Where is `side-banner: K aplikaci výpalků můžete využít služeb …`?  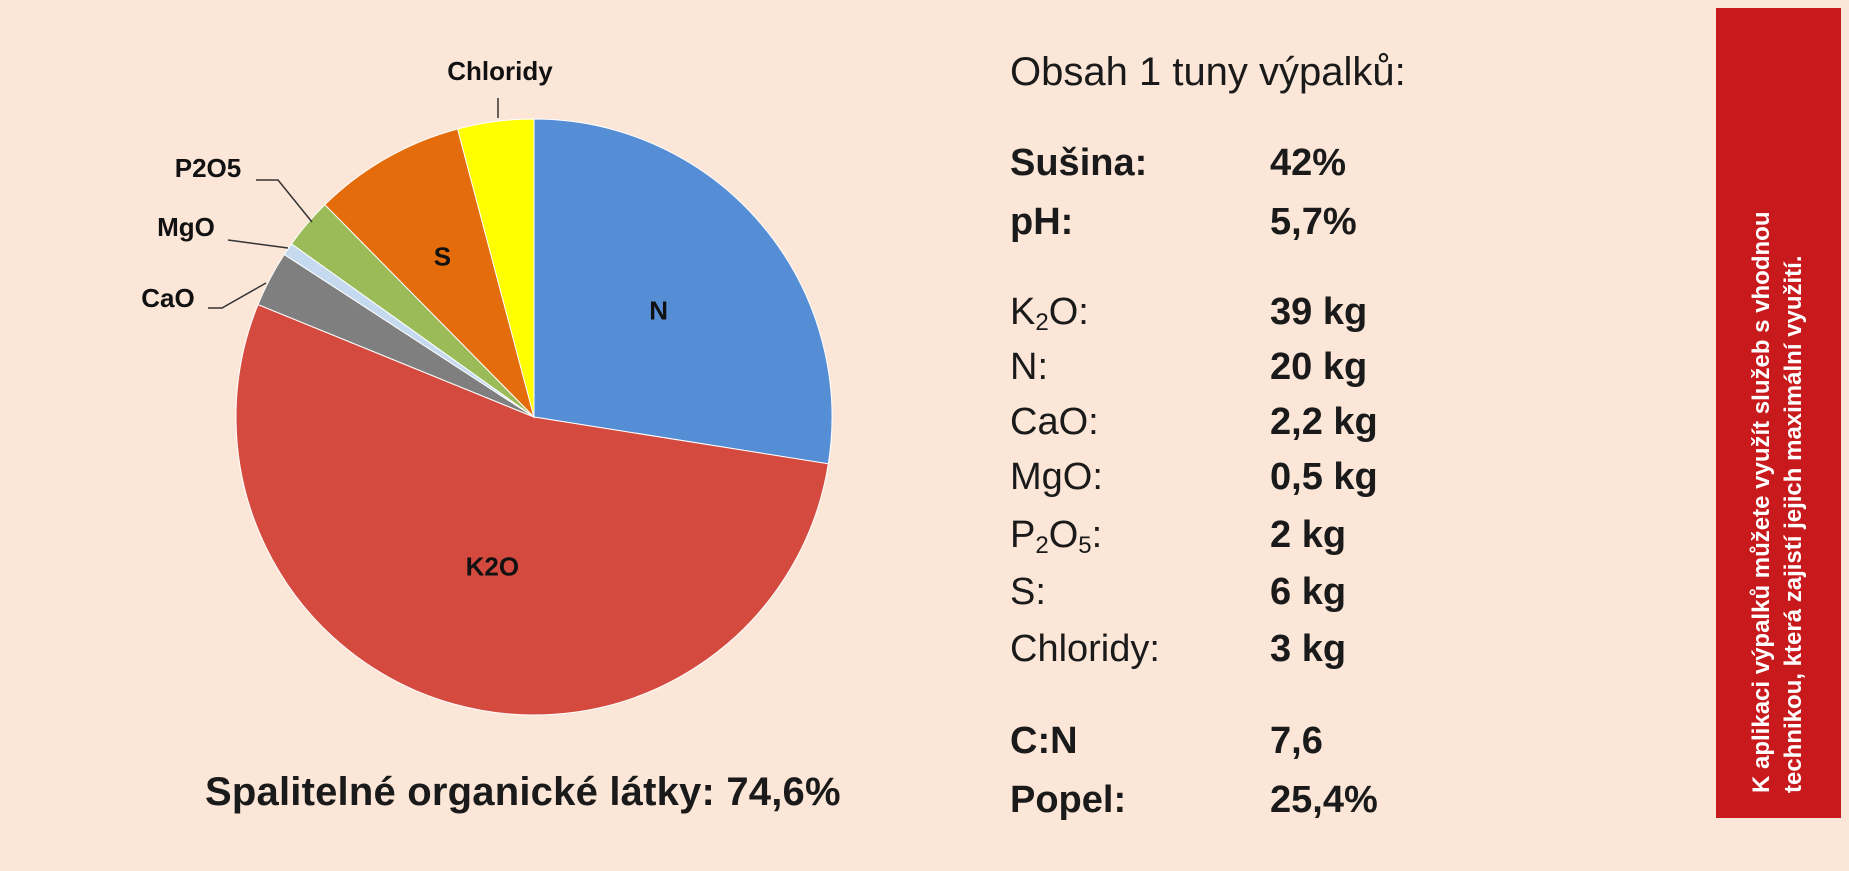
side-banner: K aplikaci výpalků můžete využít služeb … is located at coordinates (1778, 413).